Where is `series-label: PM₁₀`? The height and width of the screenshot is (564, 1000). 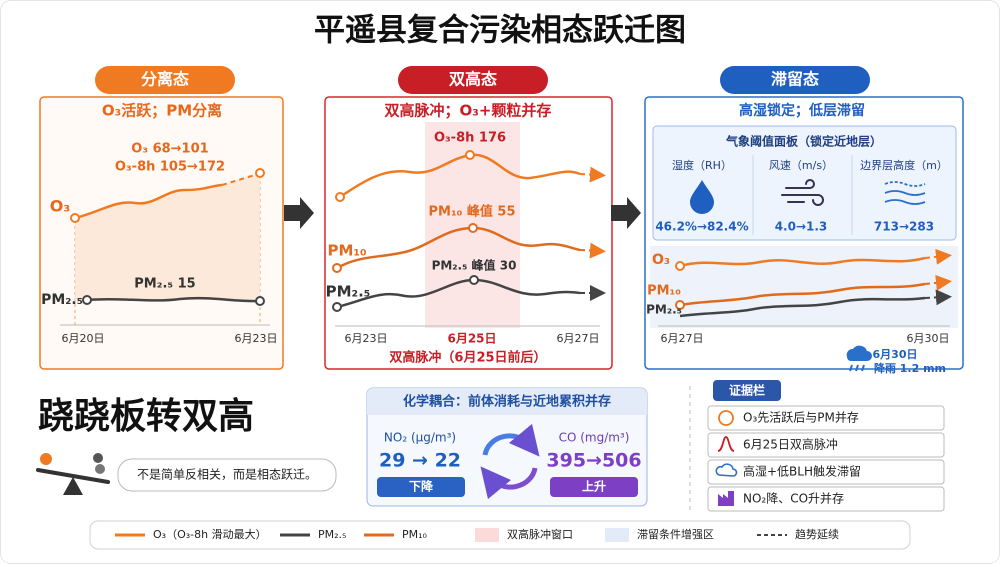
series-label: PM₁₀ is located at coordinates (664, 291).